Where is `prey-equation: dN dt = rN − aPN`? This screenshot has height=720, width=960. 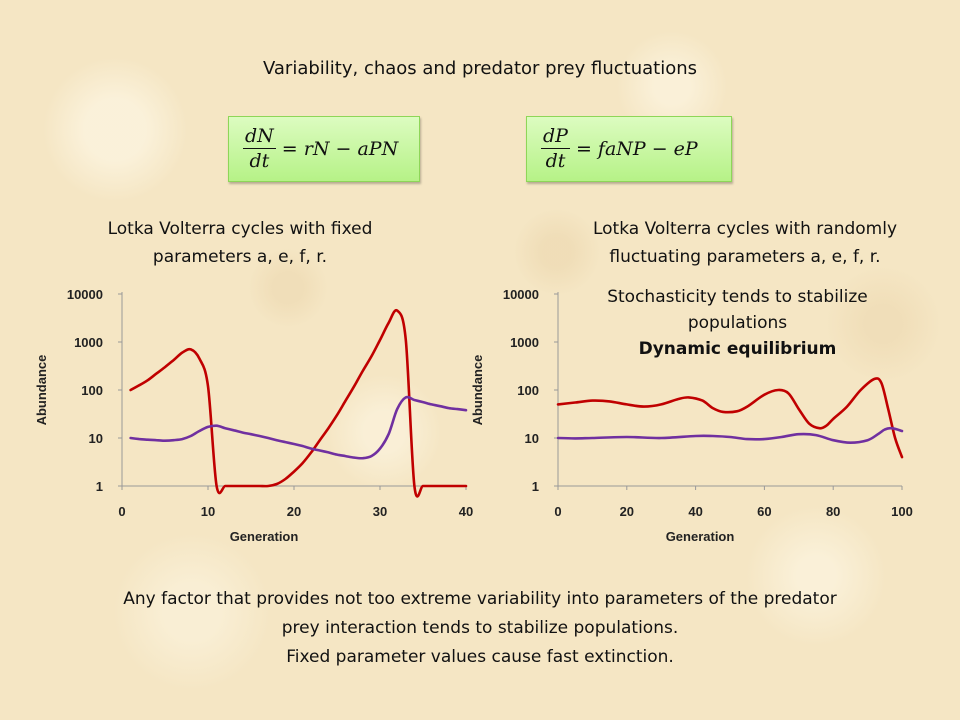 prey-equation: dN dt = rN − aPN is located at coordinates (324, 149).